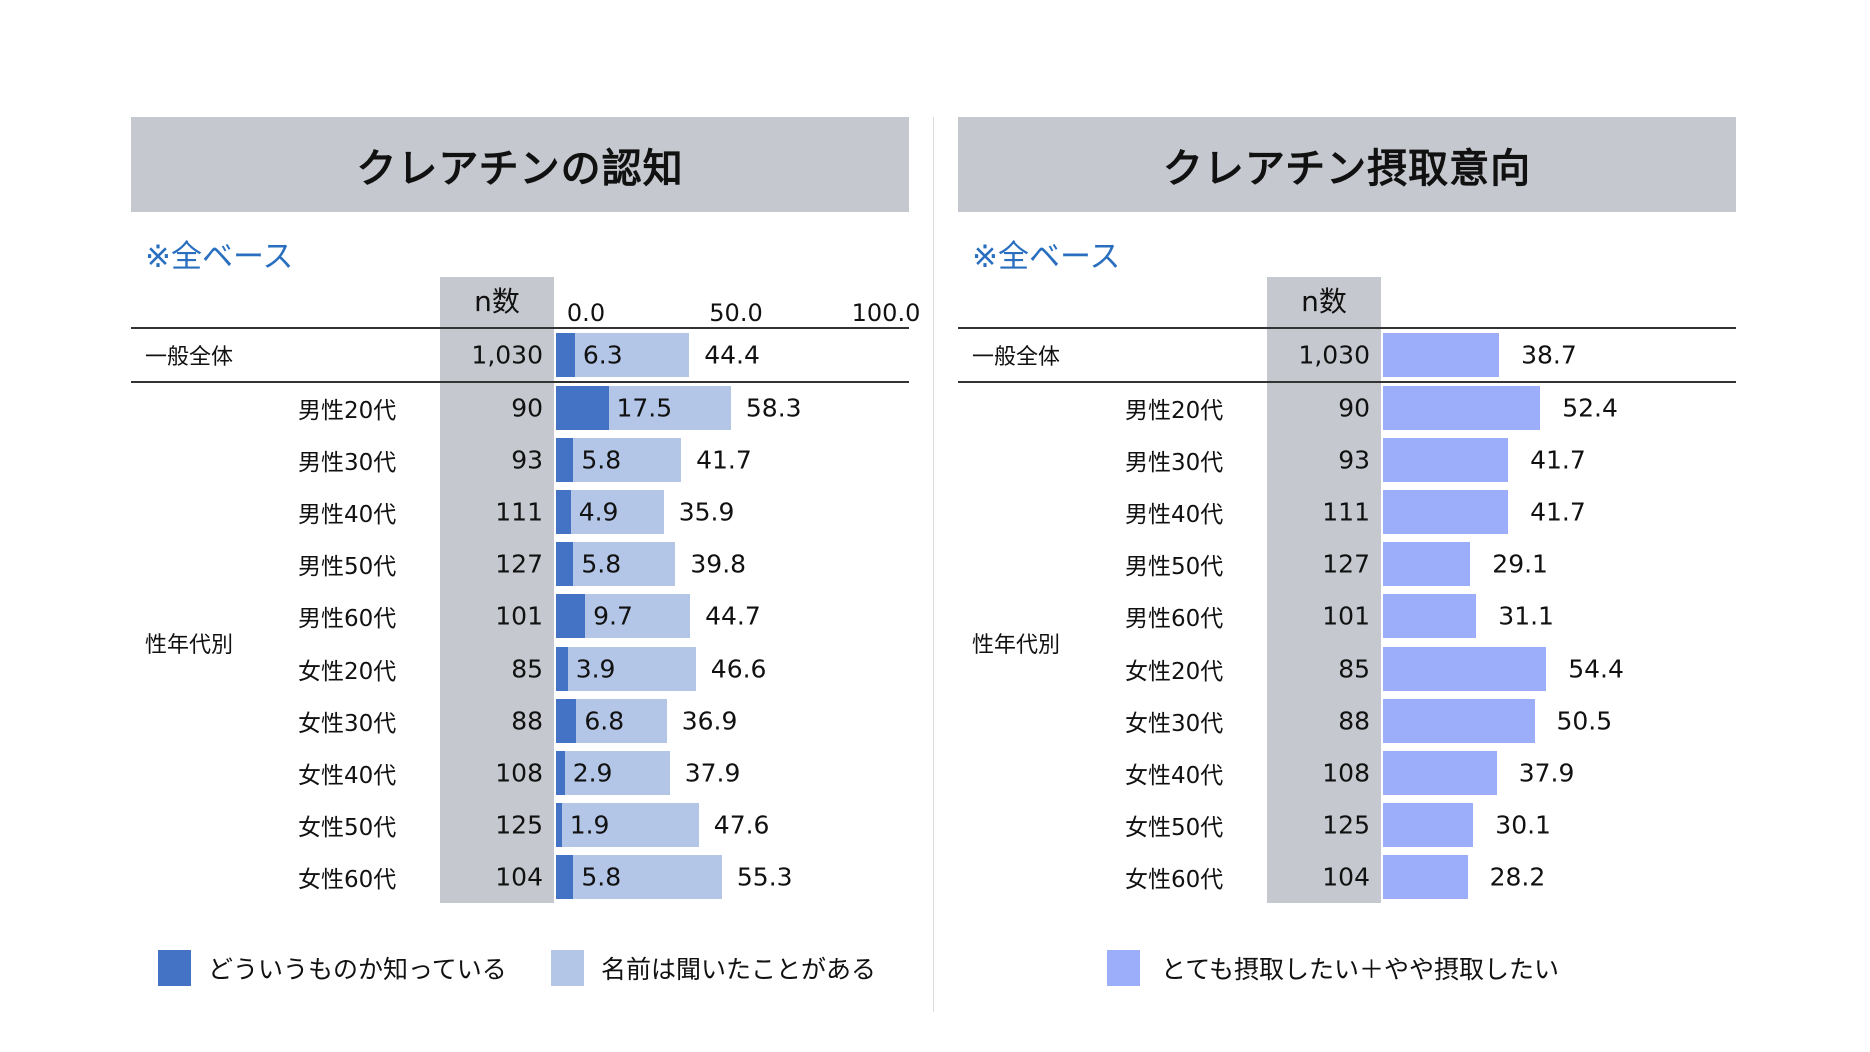 This screenshot has width=1870, height=1052. What do you see at coordinates (189, 357) in the screenshot?
I see `awareness-total-label: 一般全体` at bounding box center [189, 357].